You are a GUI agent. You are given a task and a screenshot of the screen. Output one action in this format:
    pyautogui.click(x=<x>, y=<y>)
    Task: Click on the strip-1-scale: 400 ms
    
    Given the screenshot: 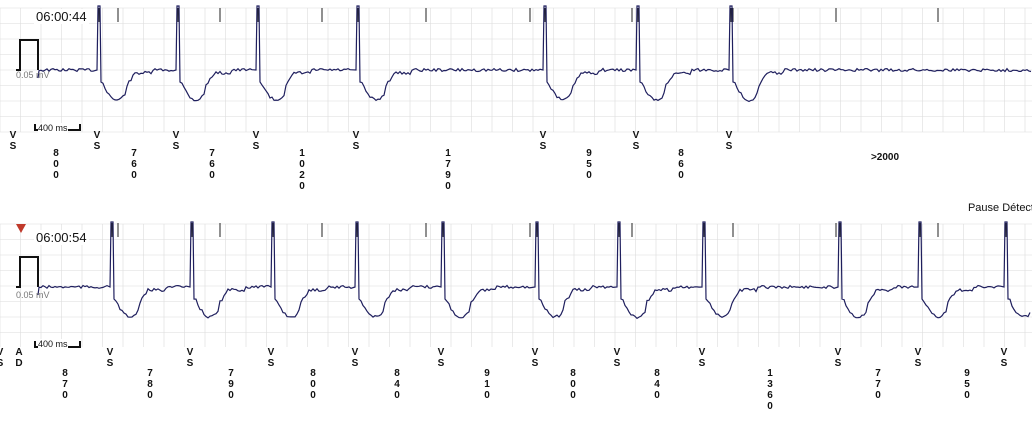 What is the action you would take?
    pyautogui.click(x=53, y=128)
    